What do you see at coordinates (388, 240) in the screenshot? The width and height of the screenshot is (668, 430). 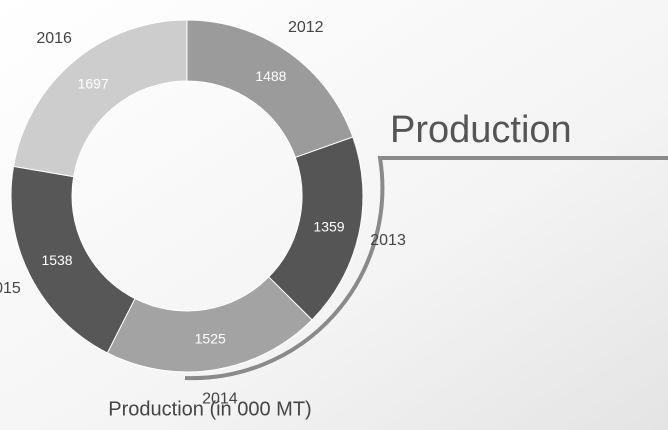 I see `category-label: 2013` at bounding box center [388, 240].